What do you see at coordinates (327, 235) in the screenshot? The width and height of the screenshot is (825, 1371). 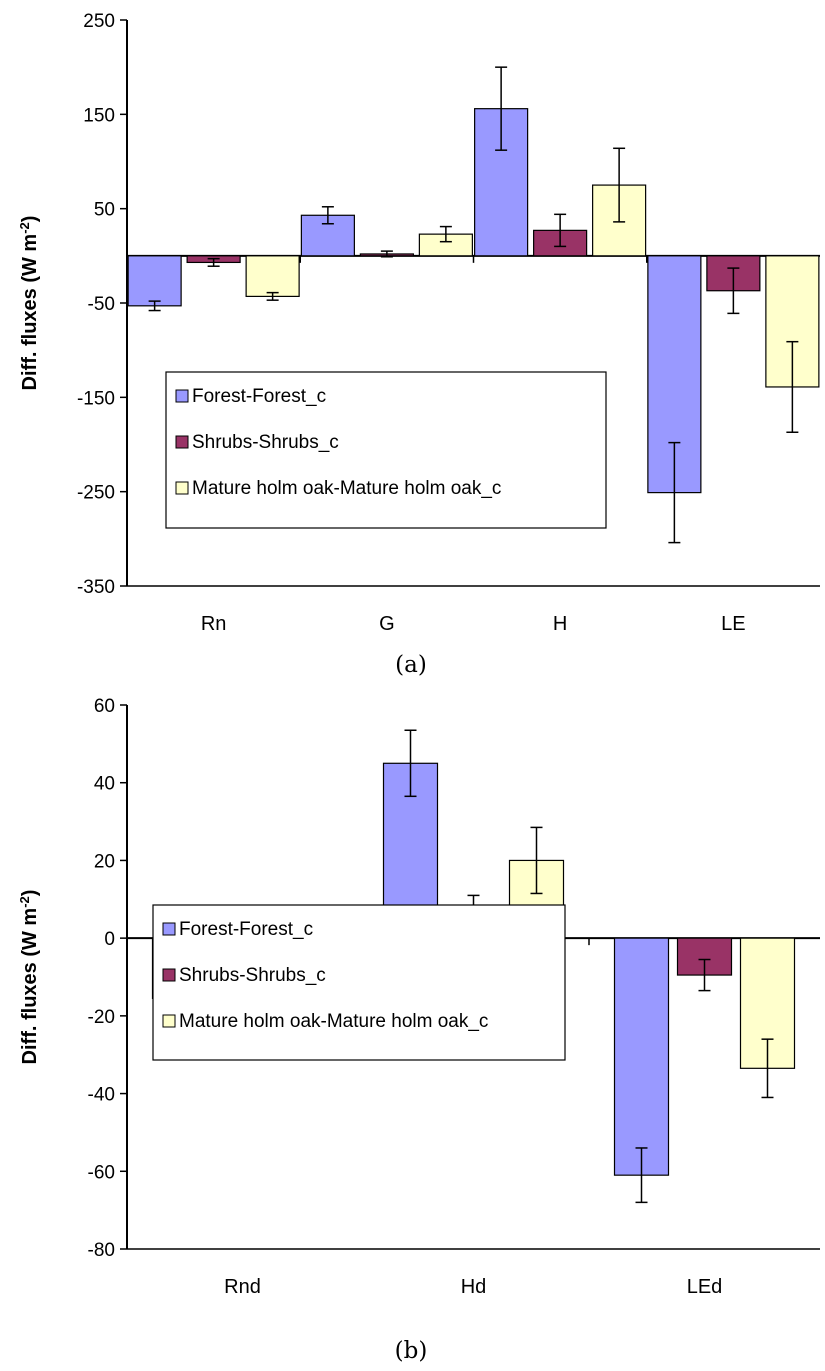 I see `bar-1-forest-forest-c-g` at bounding box center [327, 235].